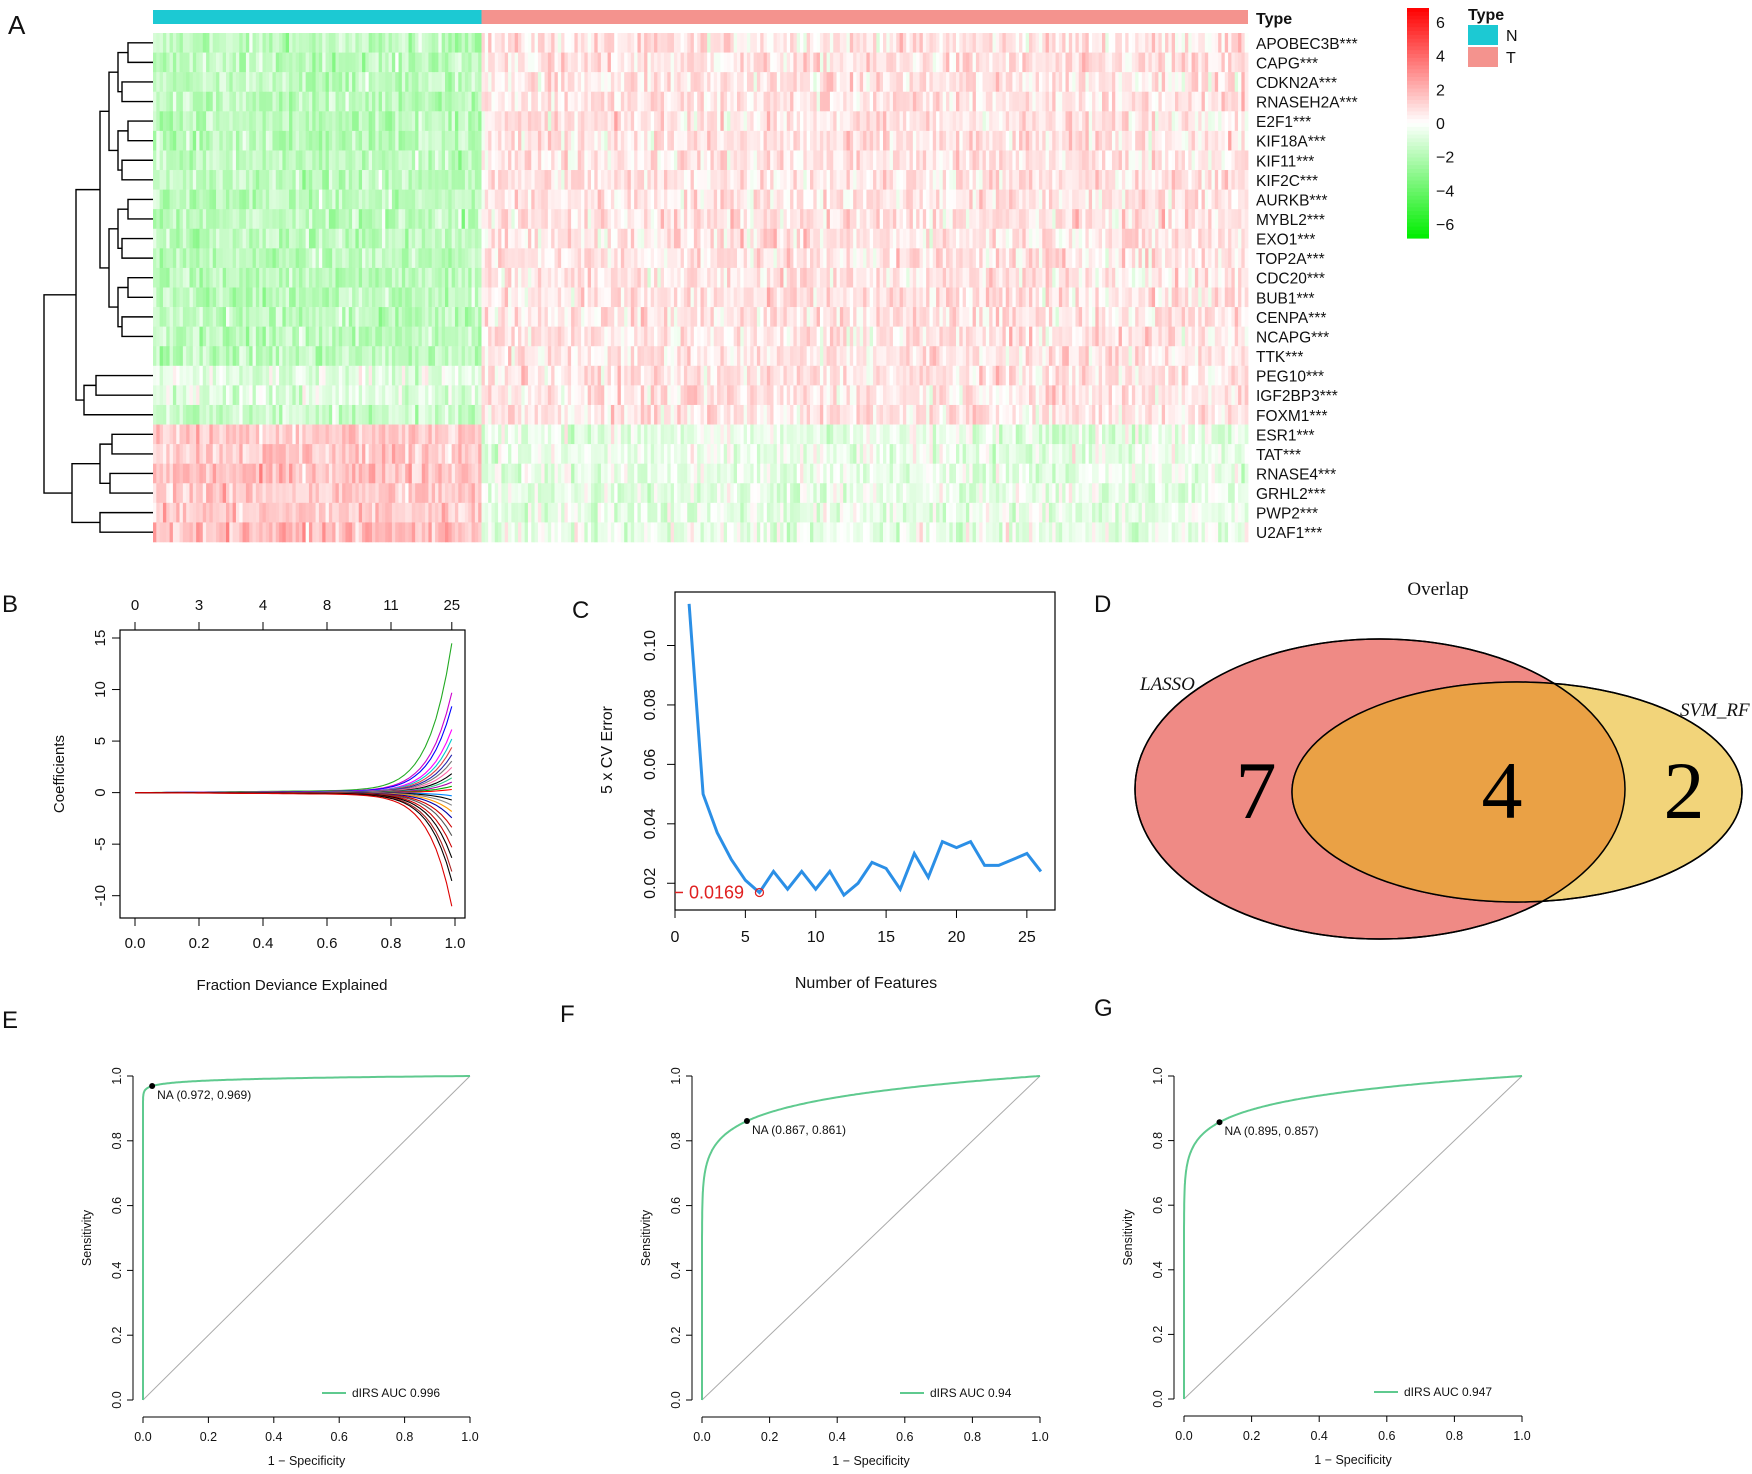 Image resolution: width=1752 pixels, height=1474 pixels. What do you see at coordinates (701, 258) in the screenshot?
I see `heatmap-row` at bounding box center [701, 258].